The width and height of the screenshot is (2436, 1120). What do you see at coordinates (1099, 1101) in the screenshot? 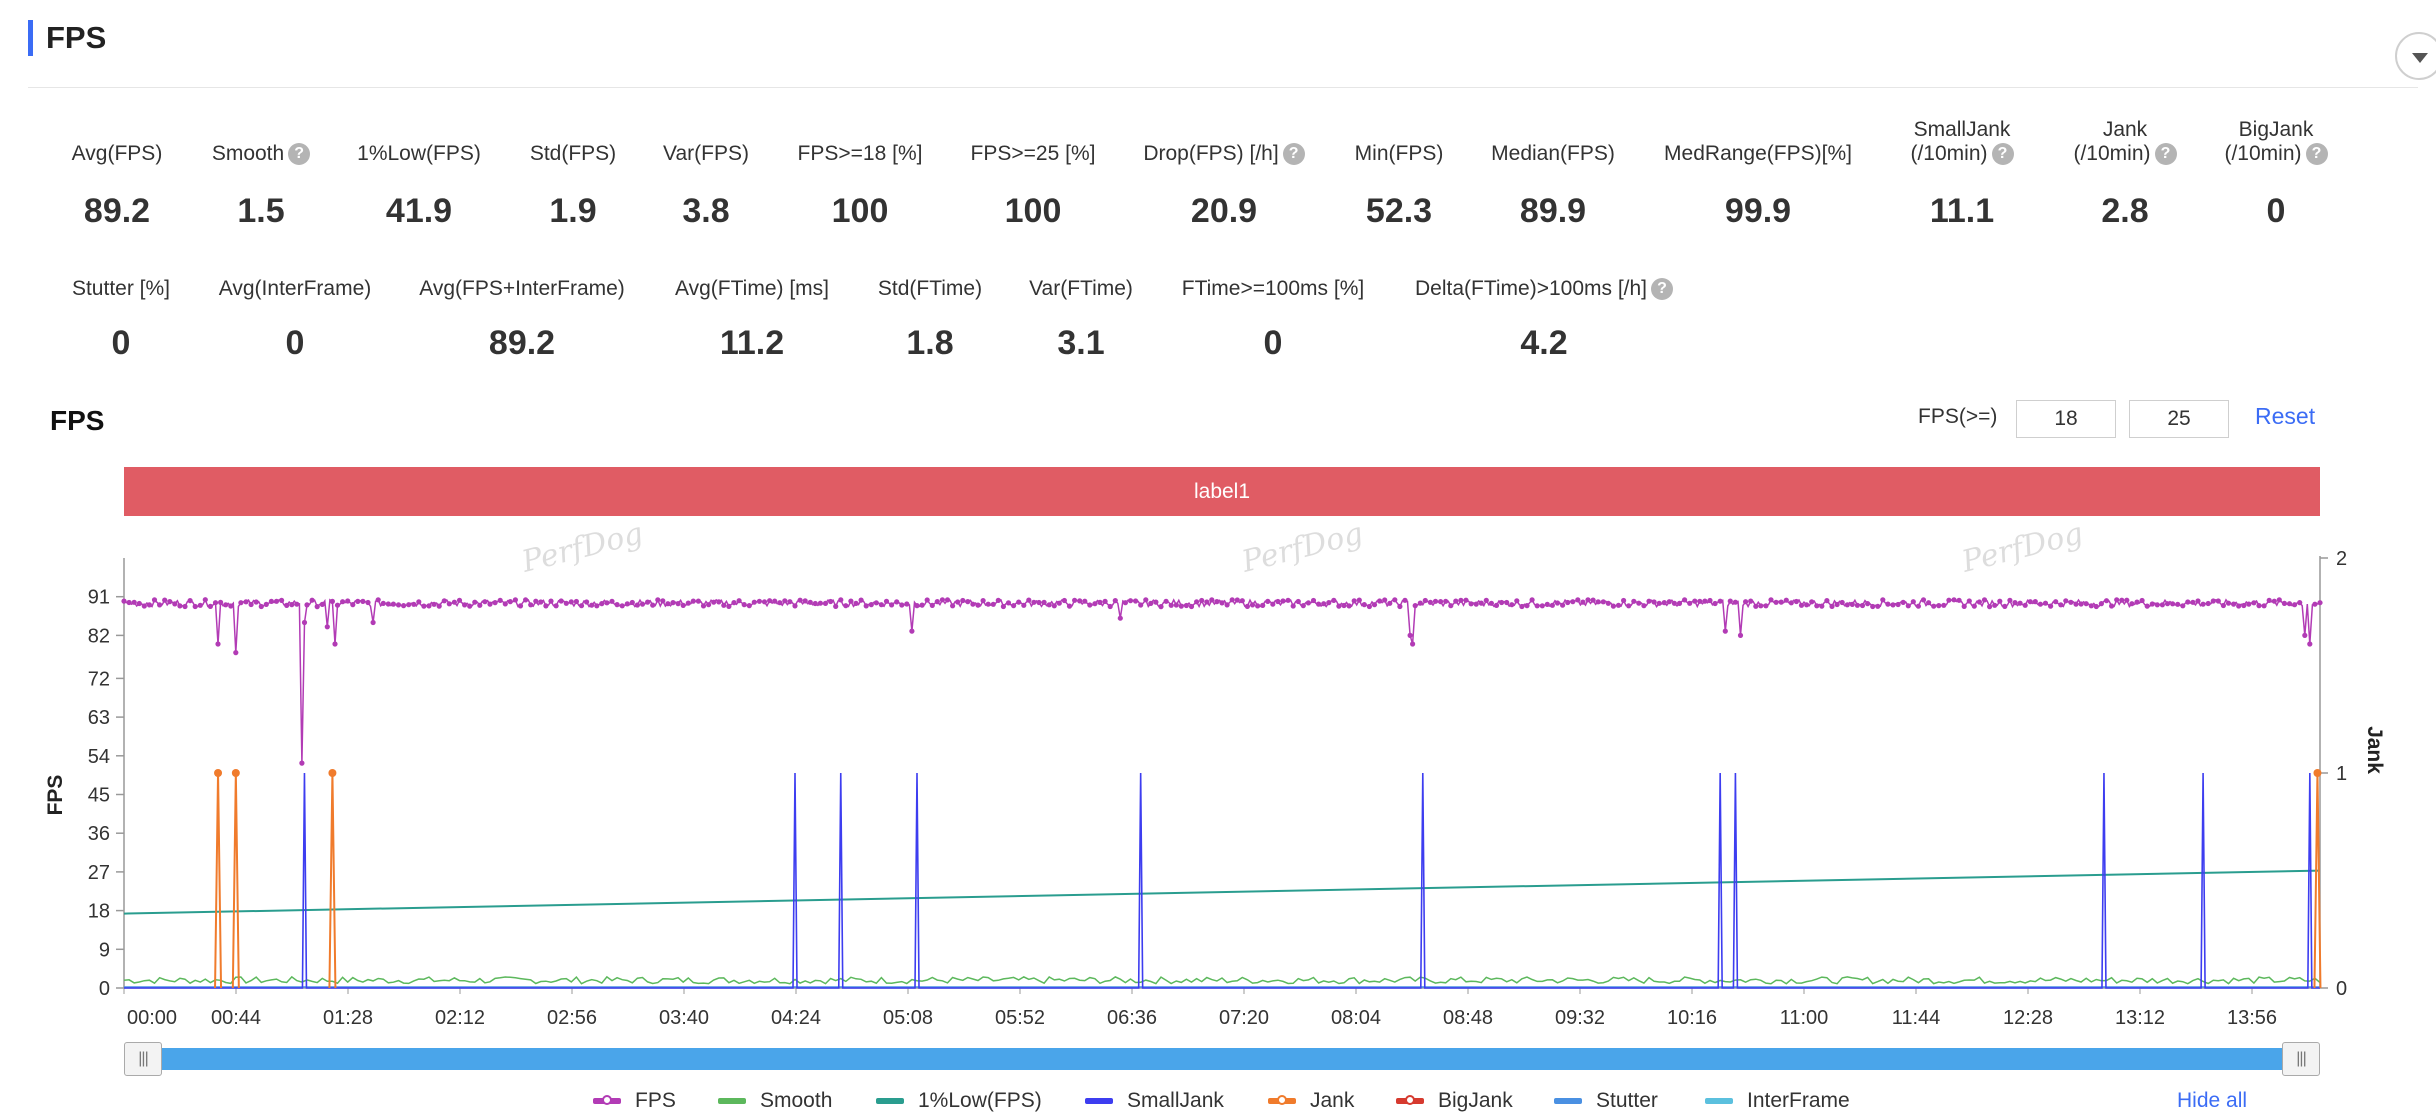
I see `legend-swatch-icon` at bounding box center [1099, 1101].